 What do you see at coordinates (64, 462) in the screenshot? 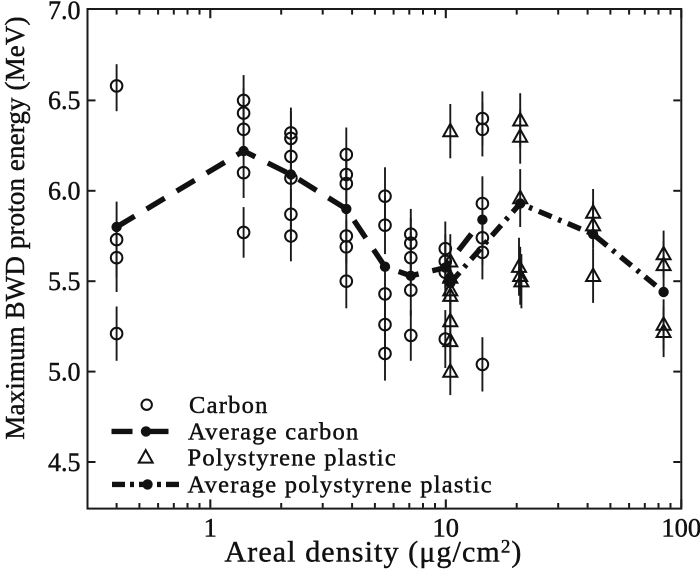
I see `svg-text: 4.5` at bounding box center [64, 462].